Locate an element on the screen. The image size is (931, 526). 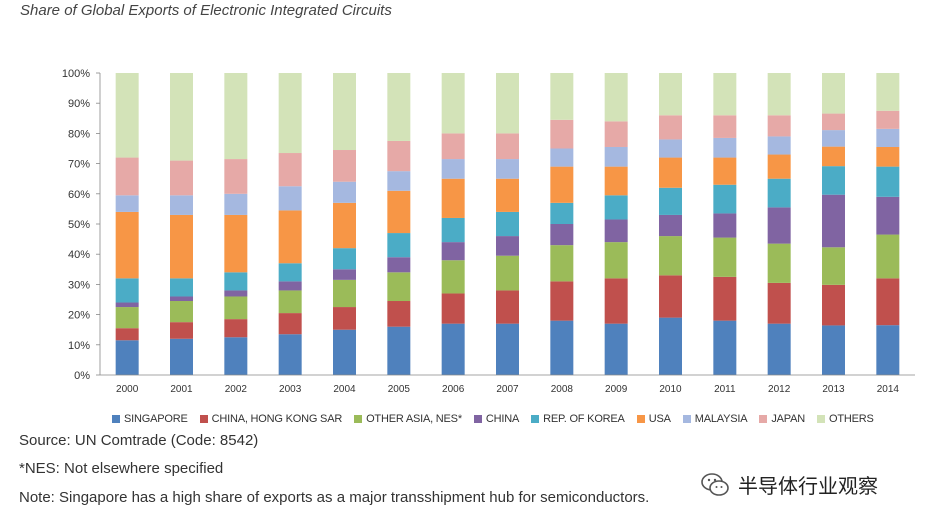
watermark: 半导体行业观察 is located at coordinates (789, 484).